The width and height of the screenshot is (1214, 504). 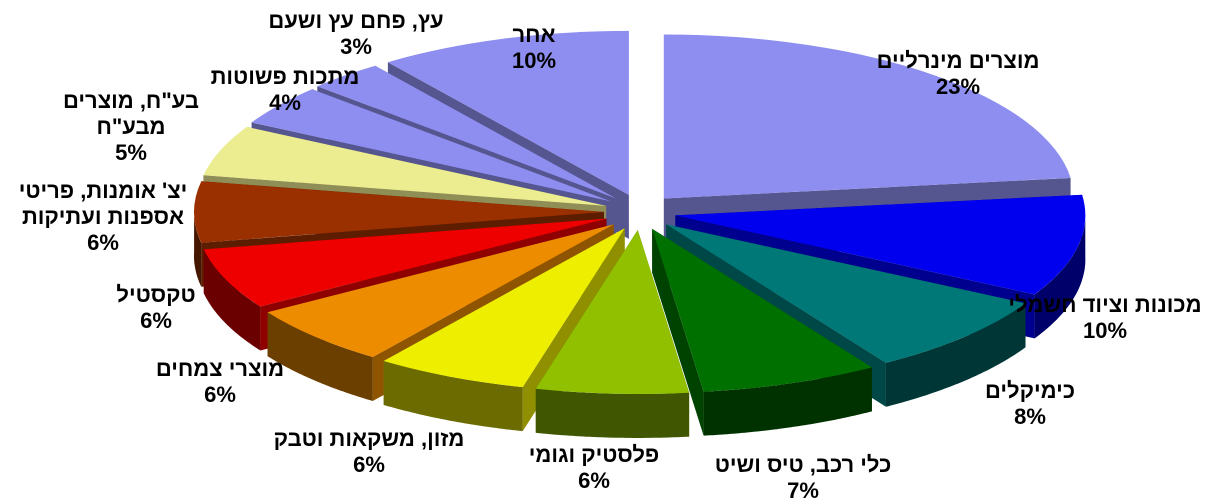 What do you see at coordinates (958, 86) in the screenshot?
I see `label-percent: 23%` at bounding box center [958, 86].